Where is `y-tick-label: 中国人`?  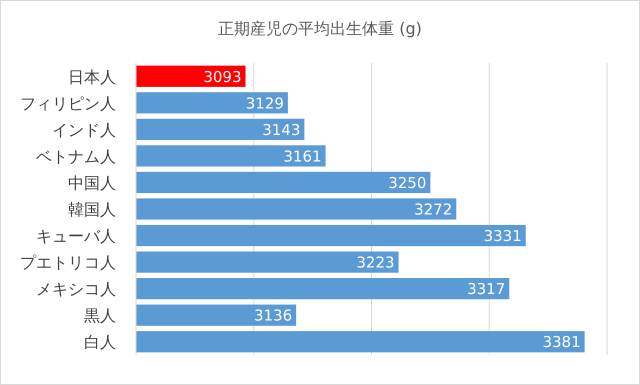 y-tick-label: 中国人 is located at coordinates (92, 182).